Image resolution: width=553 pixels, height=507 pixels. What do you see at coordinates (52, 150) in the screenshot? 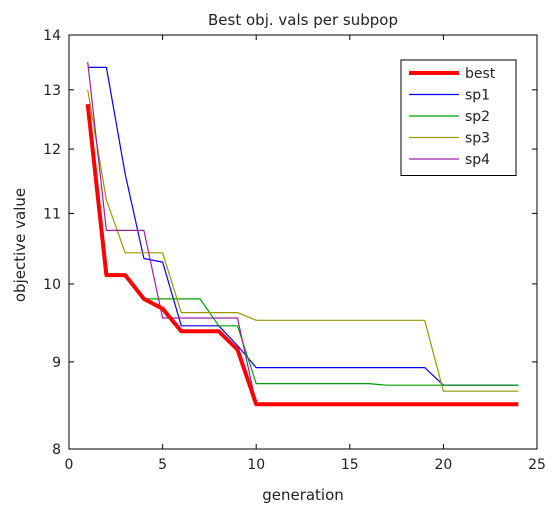
I see `y-tick-label: 12` at bounding box center [52, 150].